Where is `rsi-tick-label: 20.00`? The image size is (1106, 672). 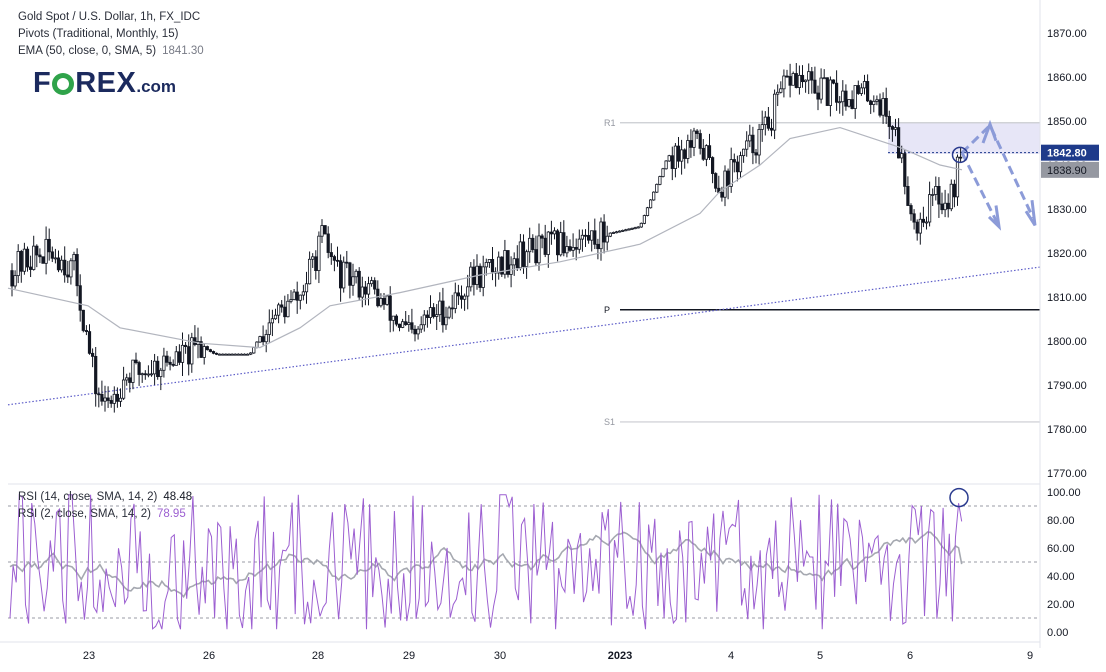 rsi-tick-label: 20.00 is located at coordinates (1061, 605).